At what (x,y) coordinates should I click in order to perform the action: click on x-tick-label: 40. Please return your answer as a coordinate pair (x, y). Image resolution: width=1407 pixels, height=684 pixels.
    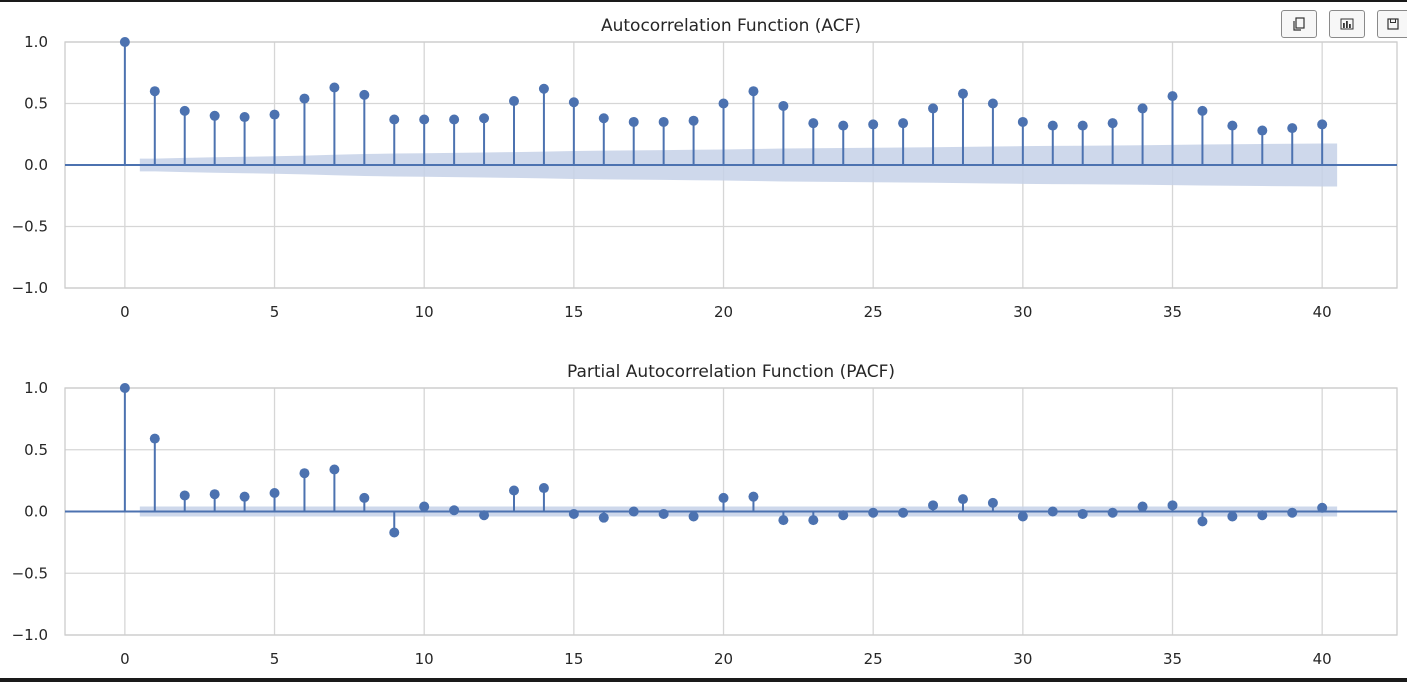
    Looking at the image, I should click on (1322, 312).